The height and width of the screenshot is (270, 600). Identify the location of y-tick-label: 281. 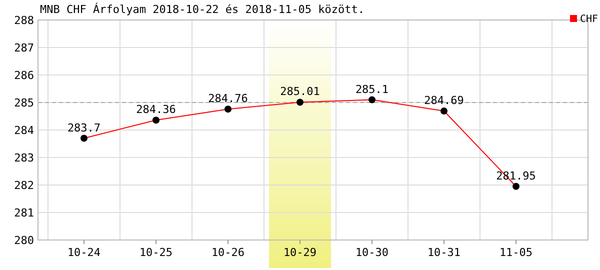
(24, 213).